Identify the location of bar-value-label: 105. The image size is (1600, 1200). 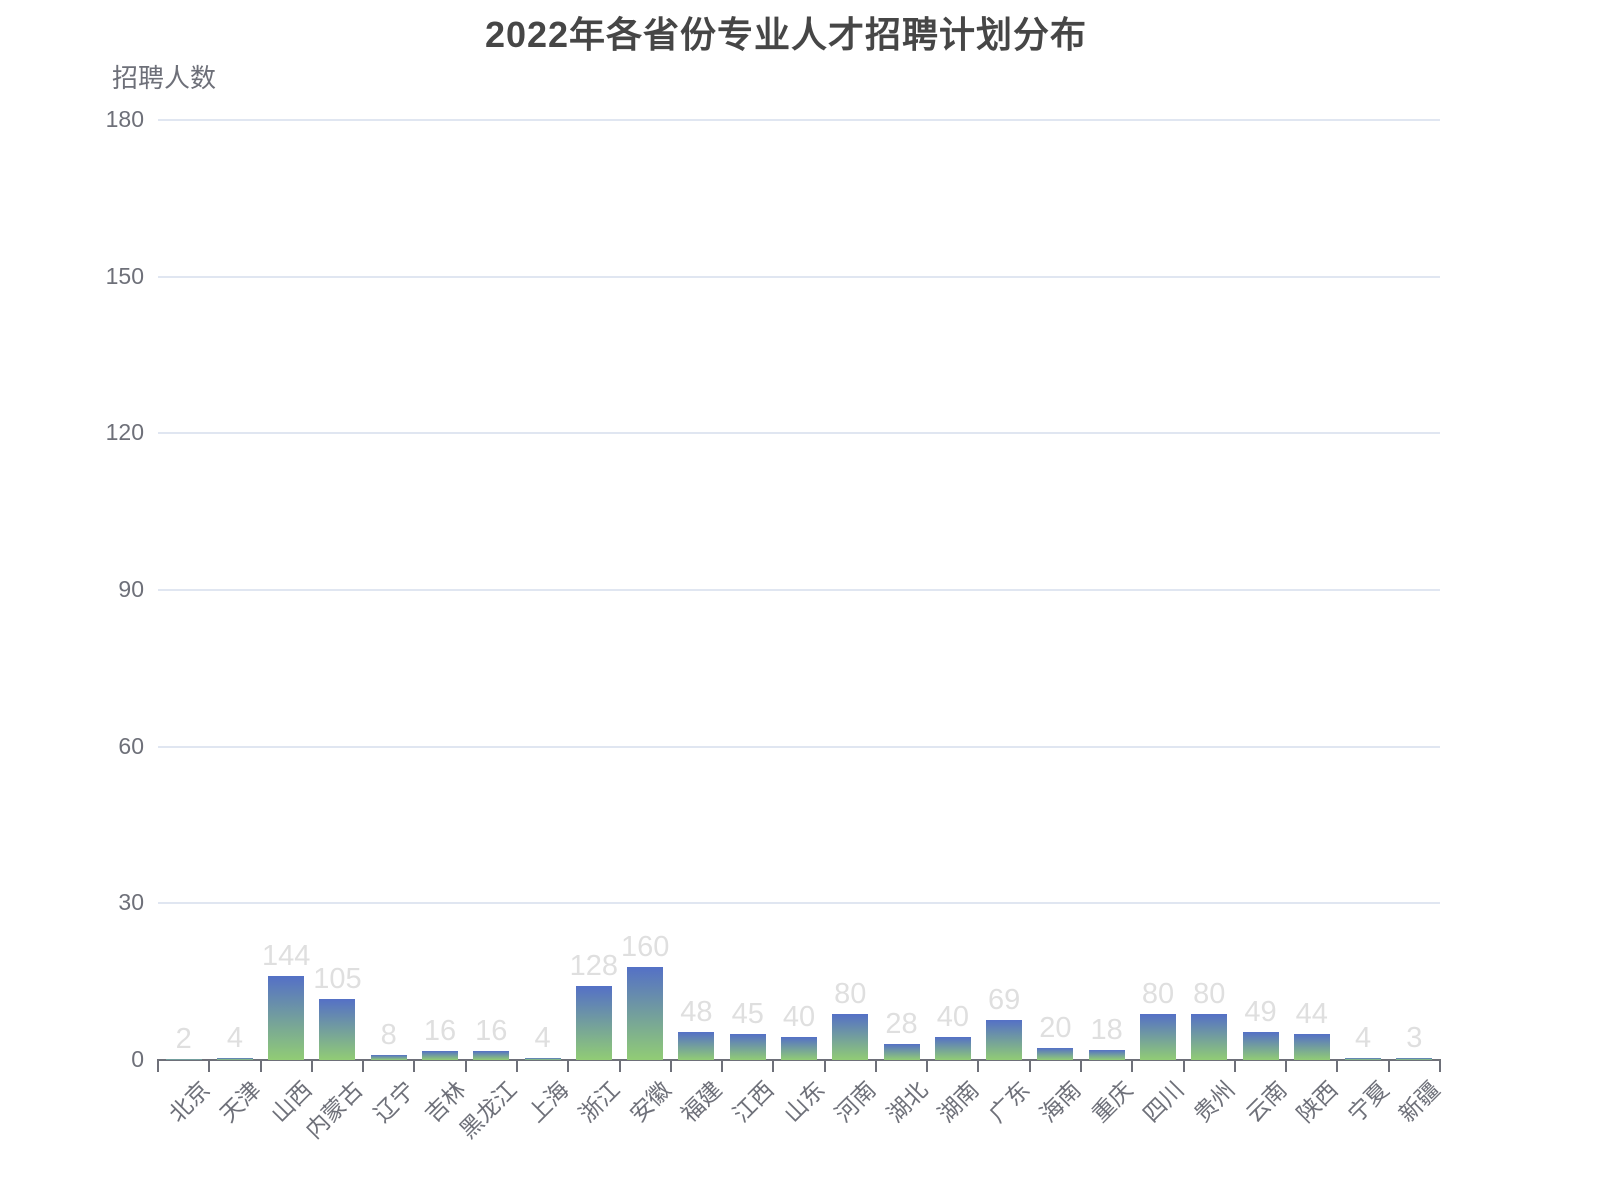
(337, 979).